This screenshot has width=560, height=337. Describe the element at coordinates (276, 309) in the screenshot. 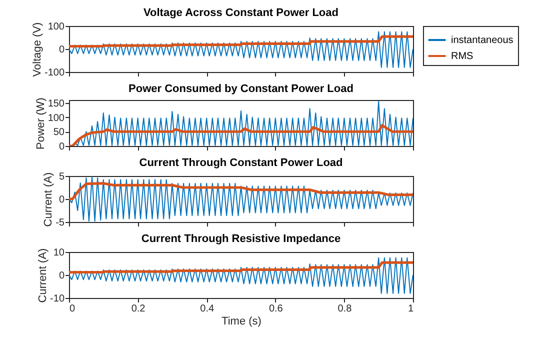

I see `x-tick-label: 0.6` at that location.